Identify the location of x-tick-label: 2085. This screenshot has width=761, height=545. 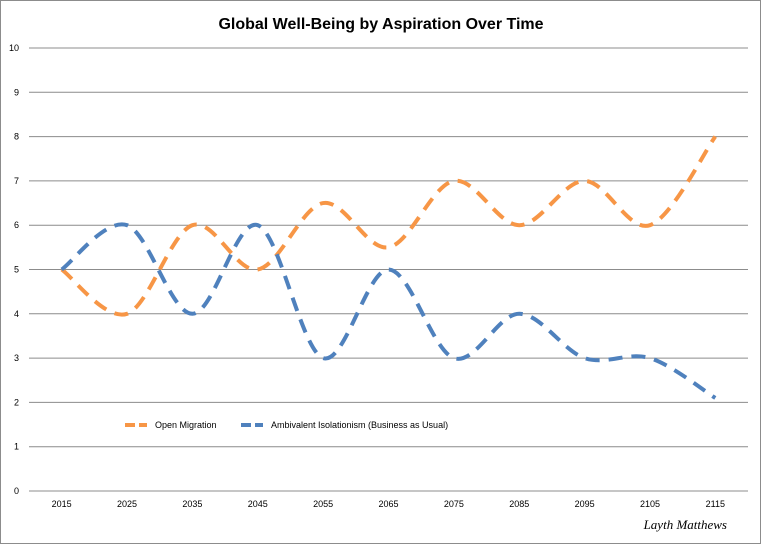
(519, 504).